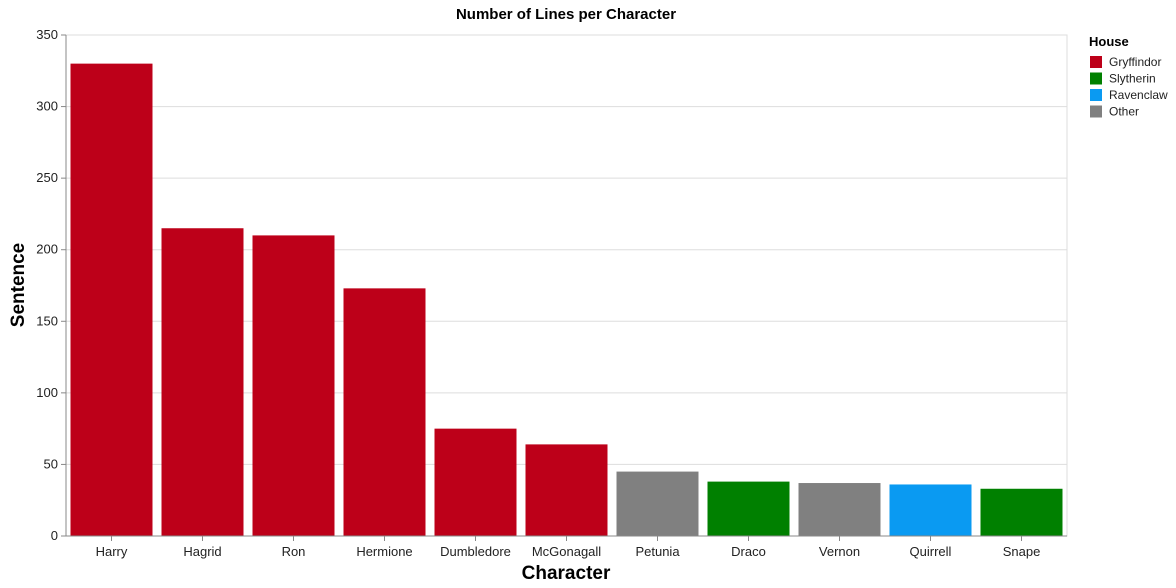  What do you see at coordinates (475, 482) in the screenshot?
I see `bar-dumbledore` at bounding box center [475, 482].